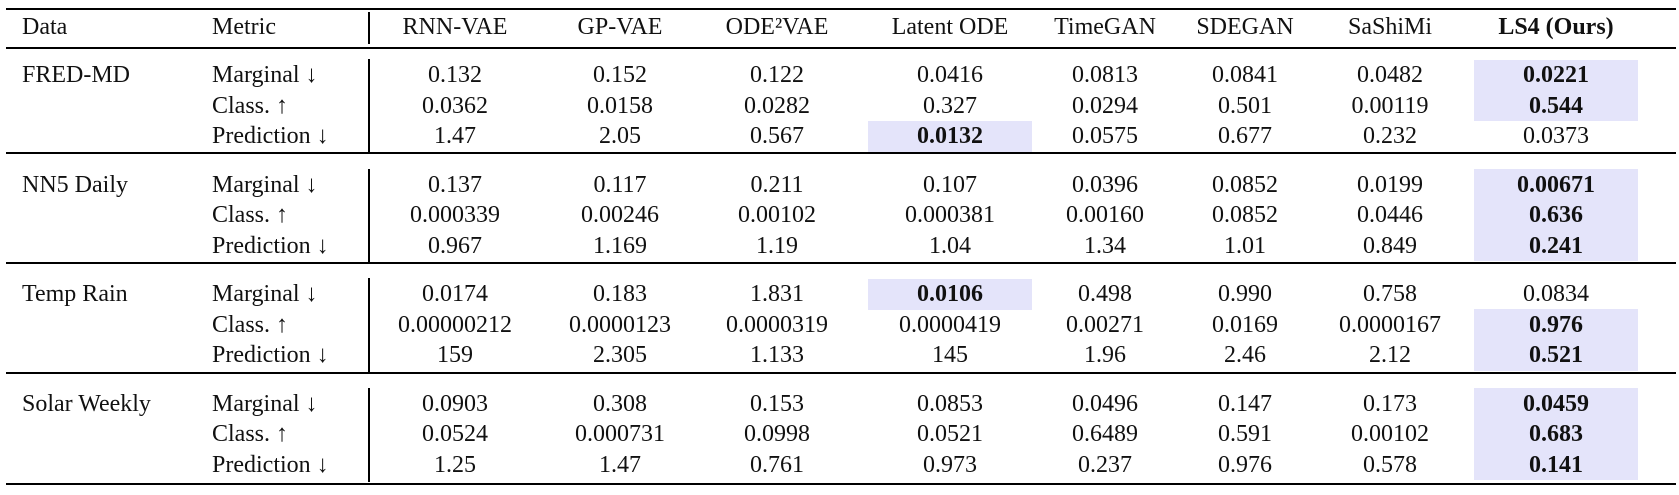  I want to click on cell-value: 0.00160, so click(1105, 215).